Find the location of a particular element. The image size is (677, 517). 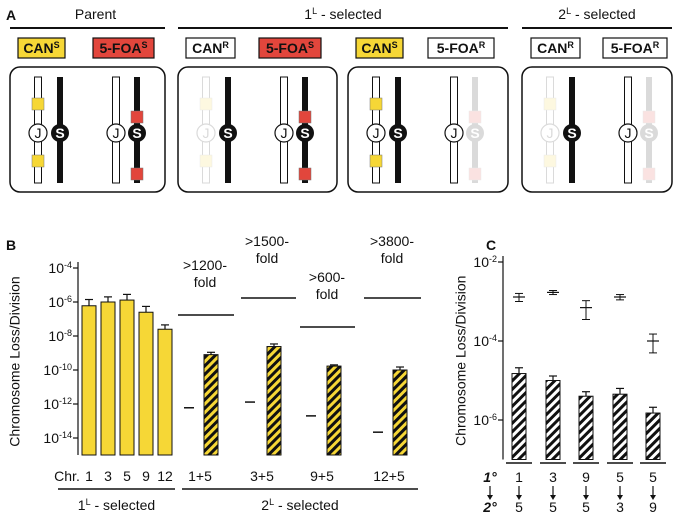

group-label: 1L - selected is located at coordinates (116, 505).